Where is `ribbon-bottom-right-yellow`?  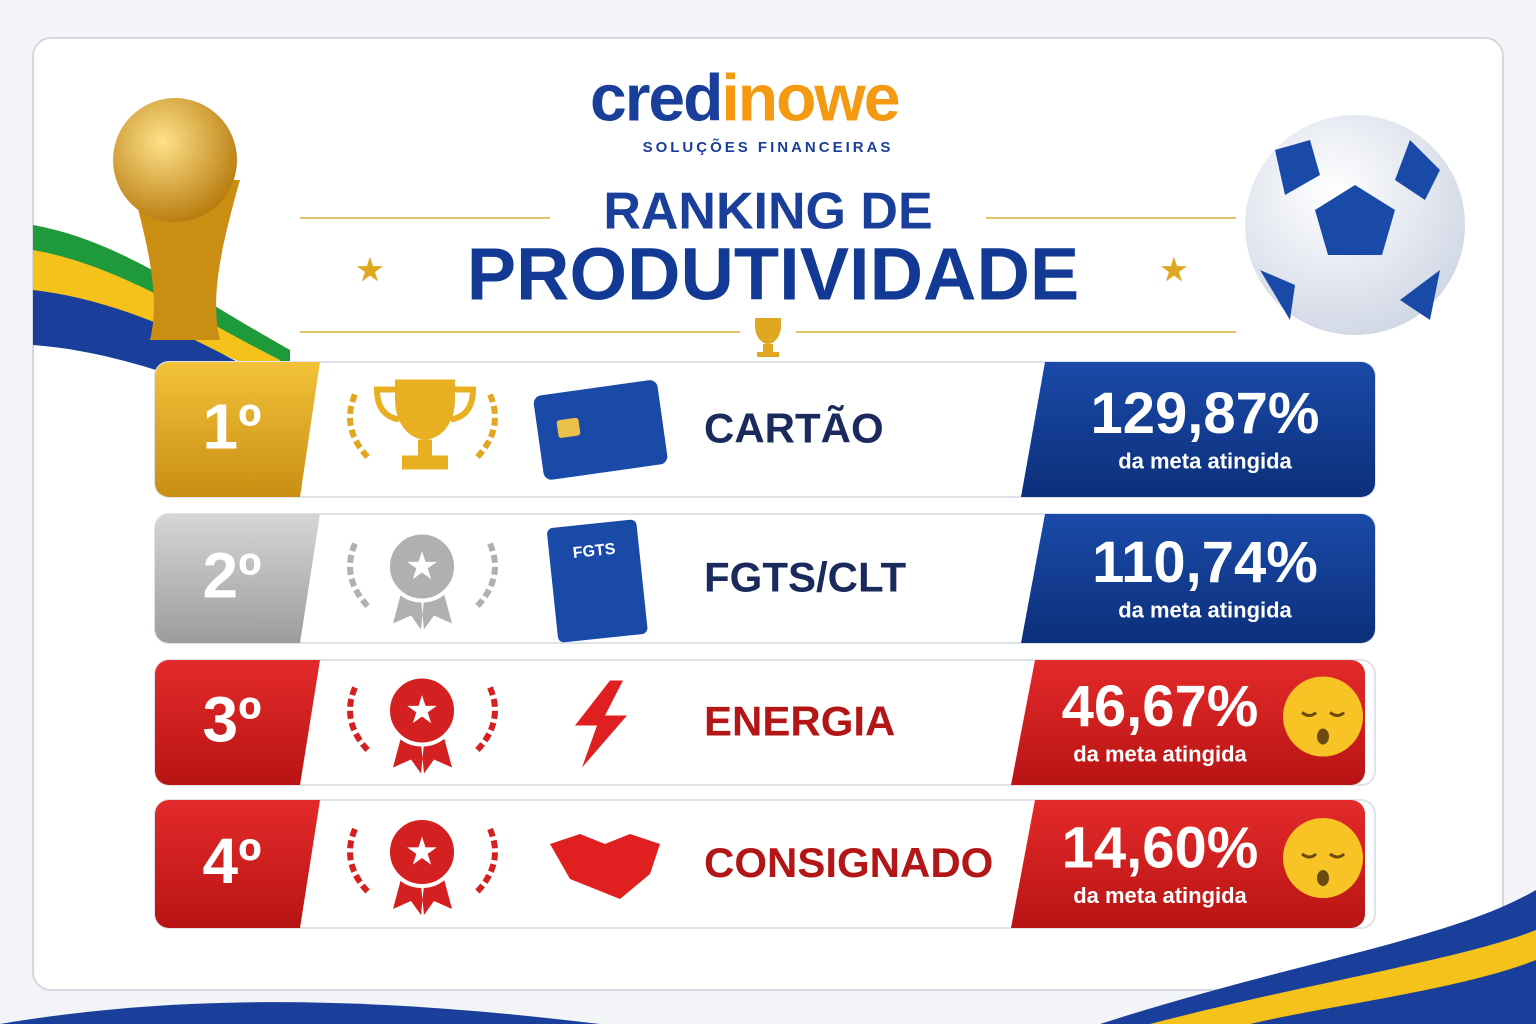
ribbon-bottom-right-yellow is located at coordinates (1343, 977).